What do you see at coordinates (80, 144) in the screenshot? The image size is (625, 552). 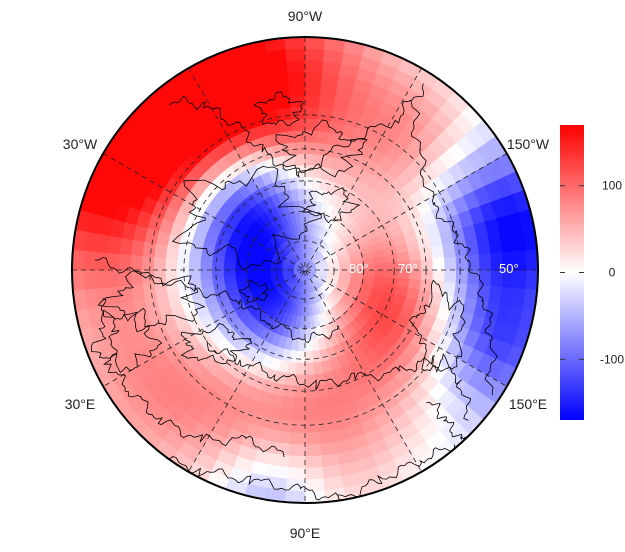 I see `lon-label-30w: 30°W` at bounding box center [80, 144].